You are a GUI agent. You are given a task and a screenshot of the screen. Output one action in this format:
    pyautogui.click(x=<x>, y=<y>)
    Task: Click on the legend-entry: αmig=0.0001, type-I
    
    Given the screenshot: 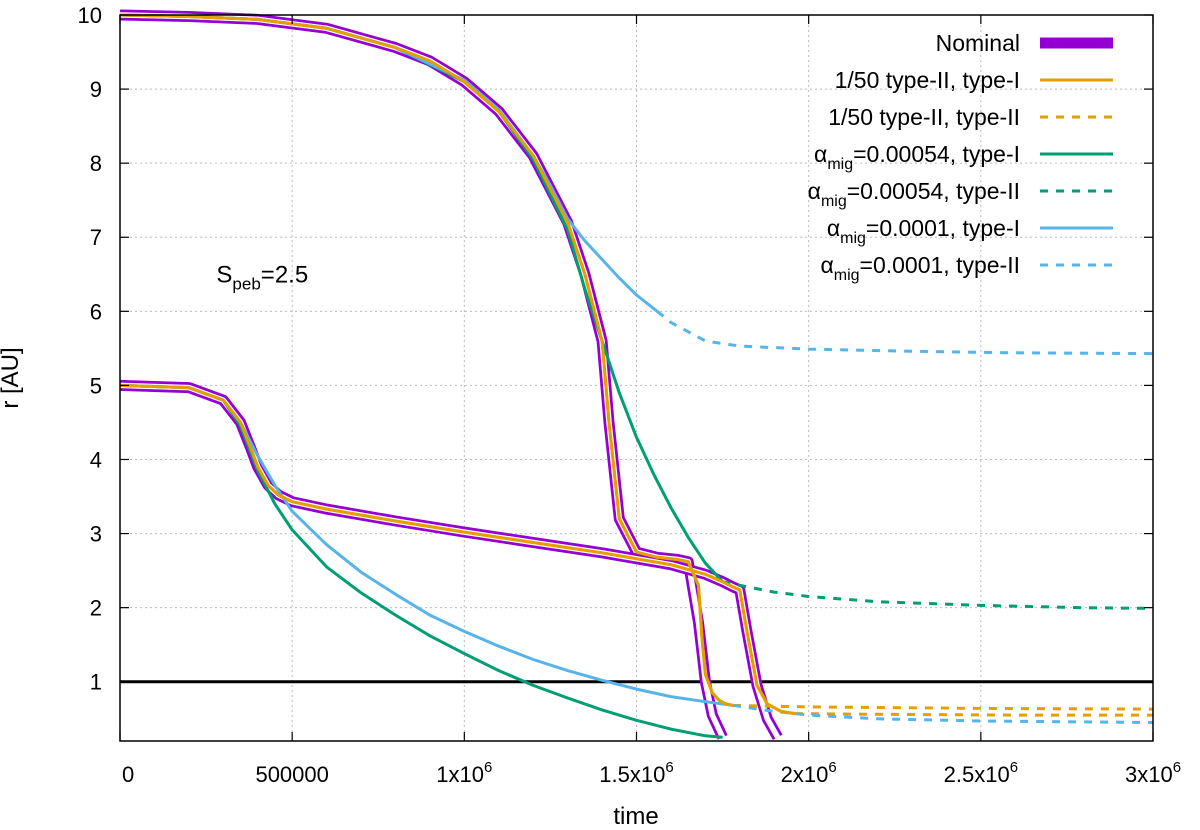 What is the action you would take?
    pyautogui.click(x=970, y=231)
    